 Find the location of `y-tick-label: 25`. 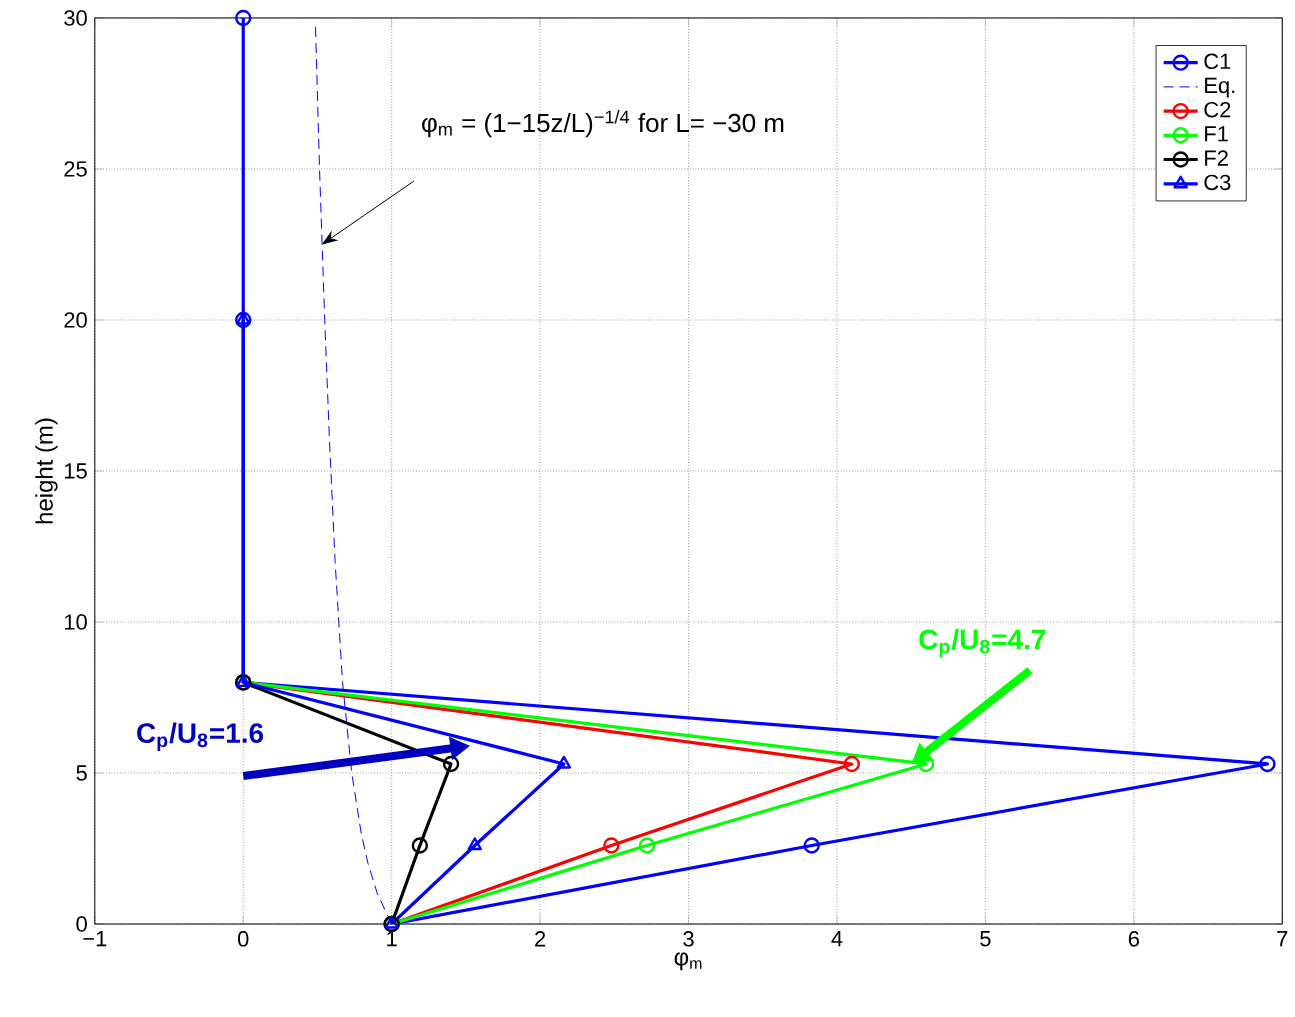

y-tick-label: 25 is located at coordinates (75, 169).